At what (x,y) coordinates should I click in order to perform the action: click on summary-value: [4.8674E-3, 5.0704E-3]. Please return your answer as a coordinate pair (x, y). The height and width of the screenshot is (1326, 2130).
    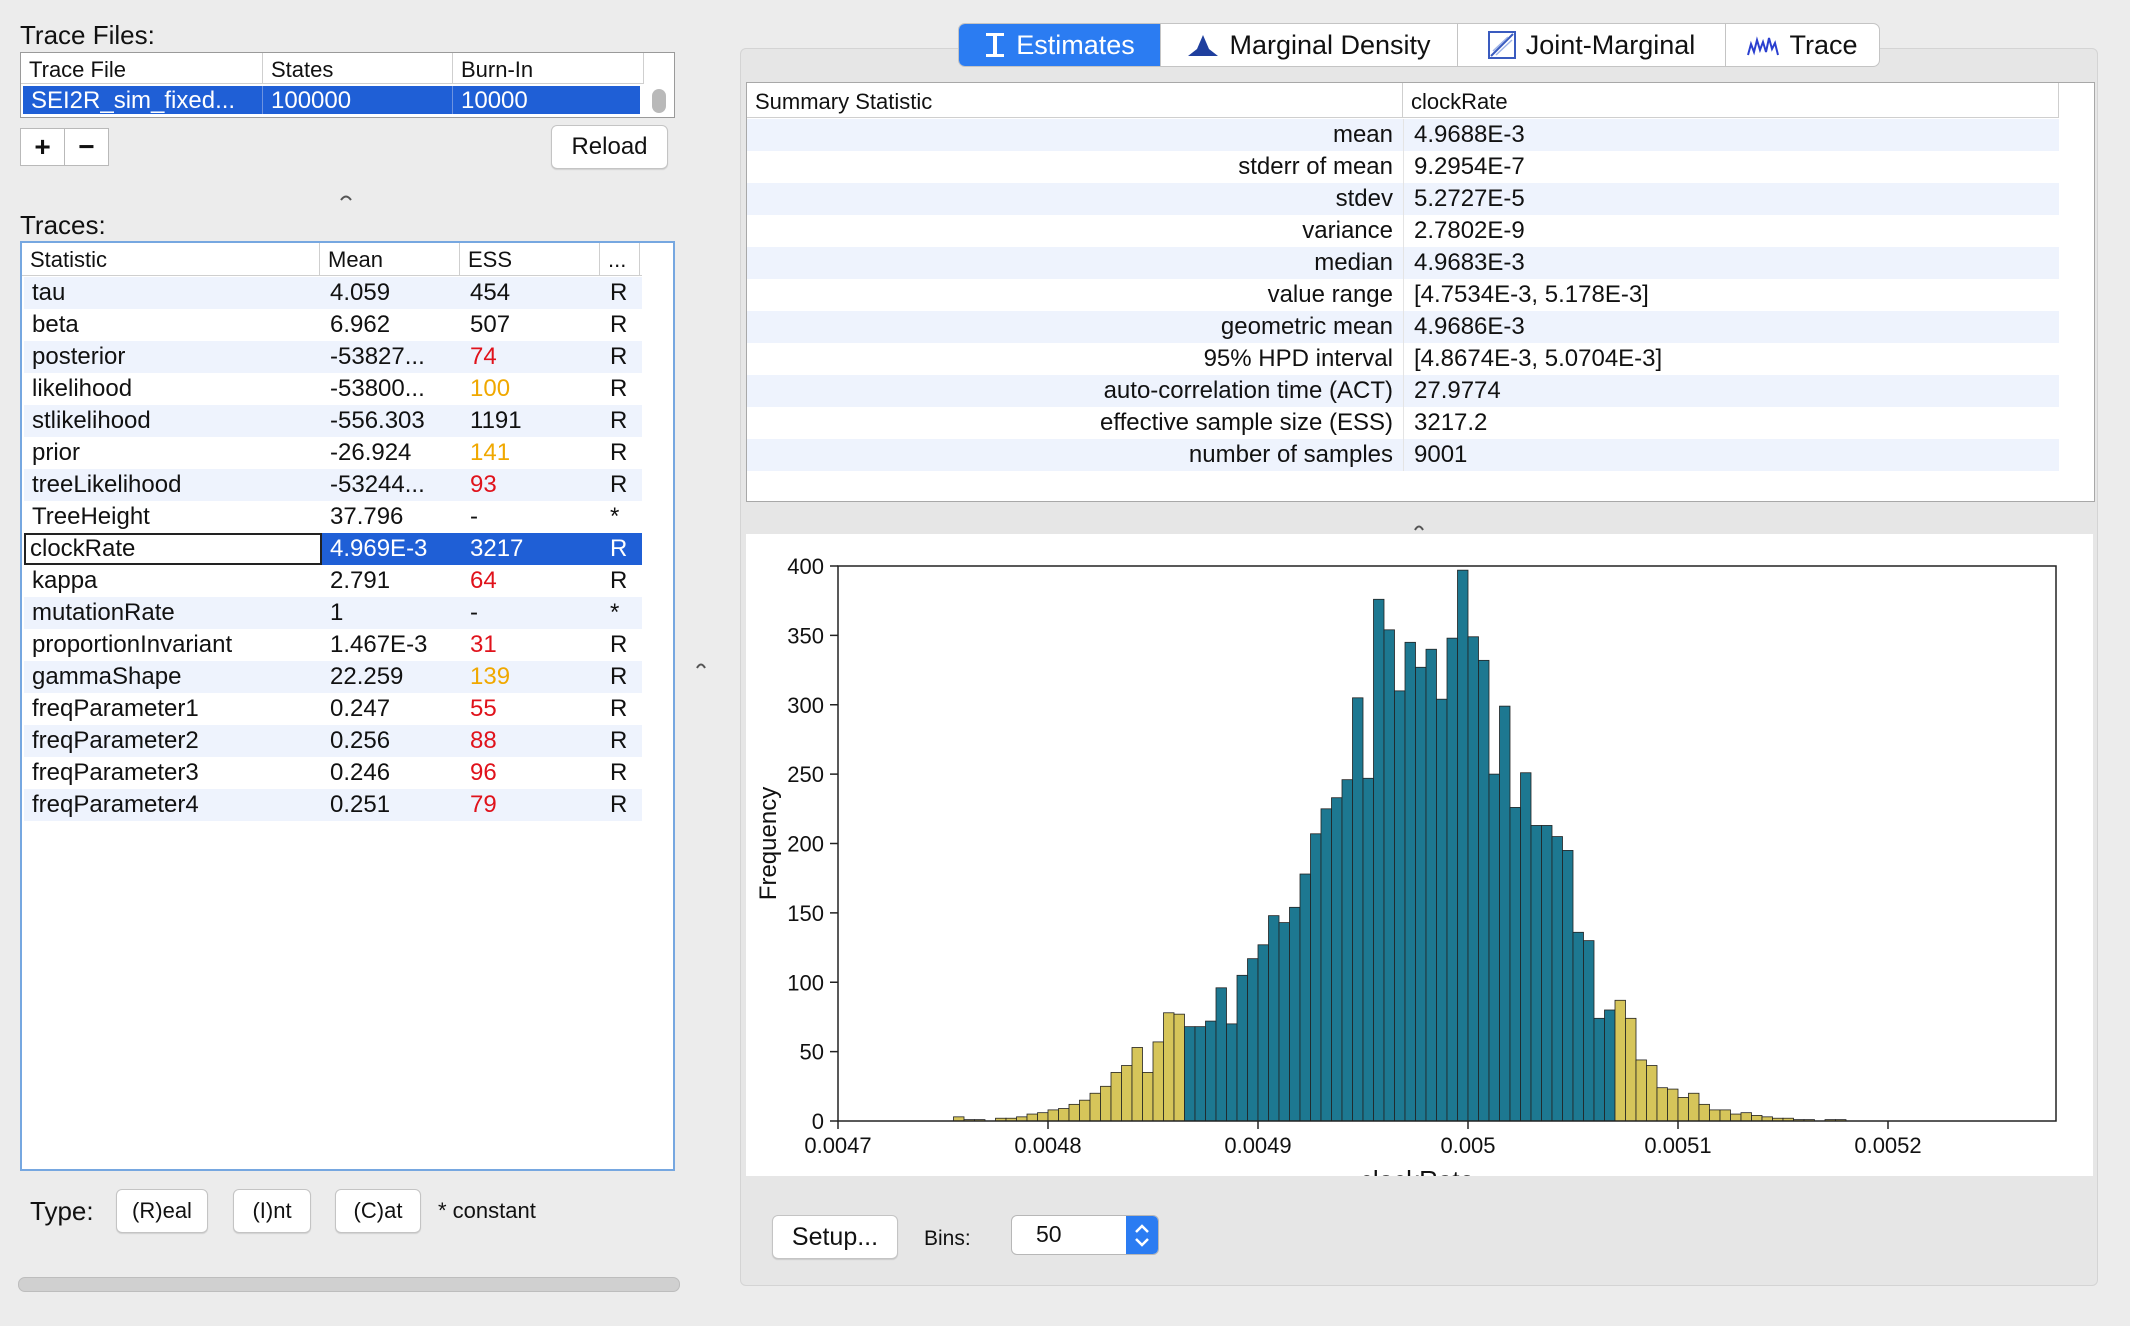
    Looking at the image, I should click on (1731, 359).